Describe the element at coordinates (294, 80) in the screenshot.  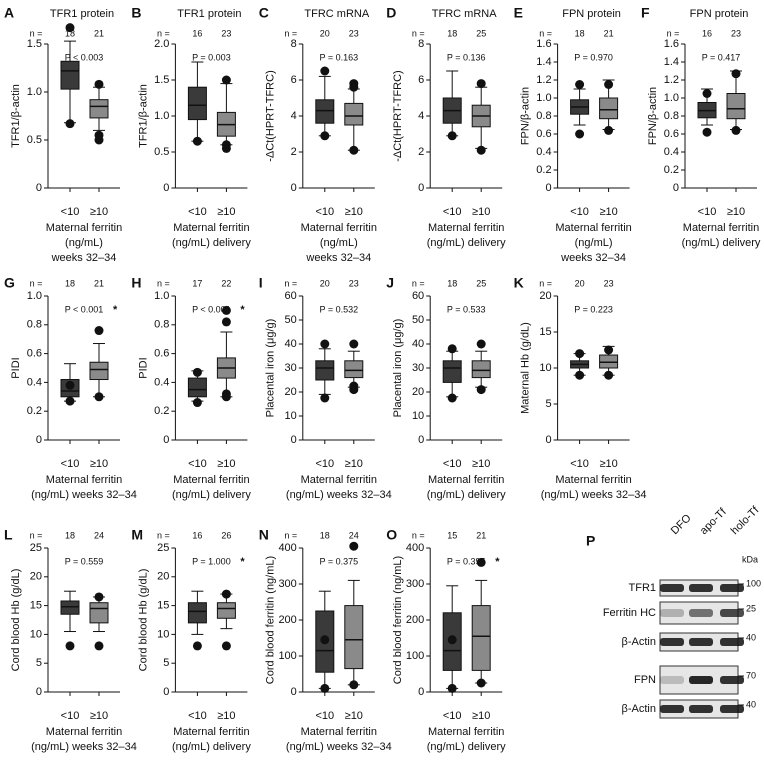
I see `y-tick-label: 6` at that location.